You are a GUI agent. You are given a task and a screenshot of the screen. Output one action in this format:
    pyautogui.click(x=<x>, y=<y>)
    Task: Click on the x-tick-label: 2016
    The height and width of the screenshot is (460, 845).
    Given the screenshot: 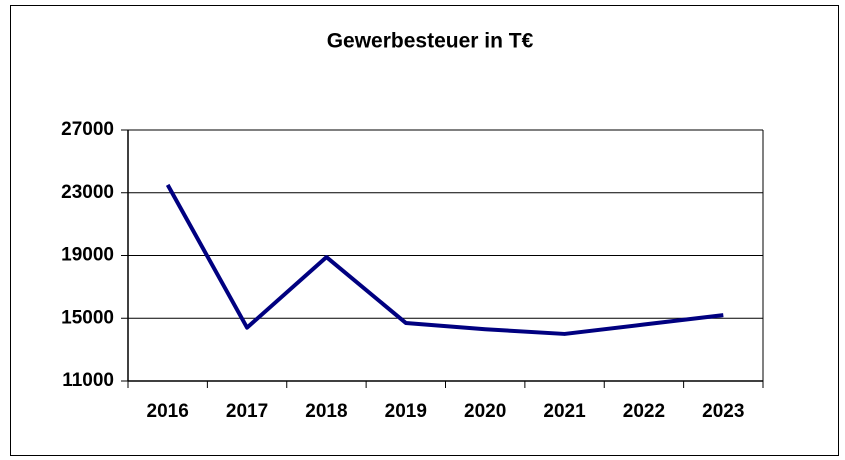 What is the action you would take?
    pyautogui.click(x=168, y=411)
    